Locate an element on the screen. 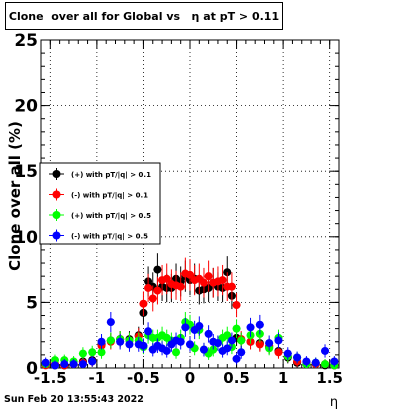 The height and width of the screenshot is (413, 400). y-tick-label: 15 is located at coordinates (26, 172).